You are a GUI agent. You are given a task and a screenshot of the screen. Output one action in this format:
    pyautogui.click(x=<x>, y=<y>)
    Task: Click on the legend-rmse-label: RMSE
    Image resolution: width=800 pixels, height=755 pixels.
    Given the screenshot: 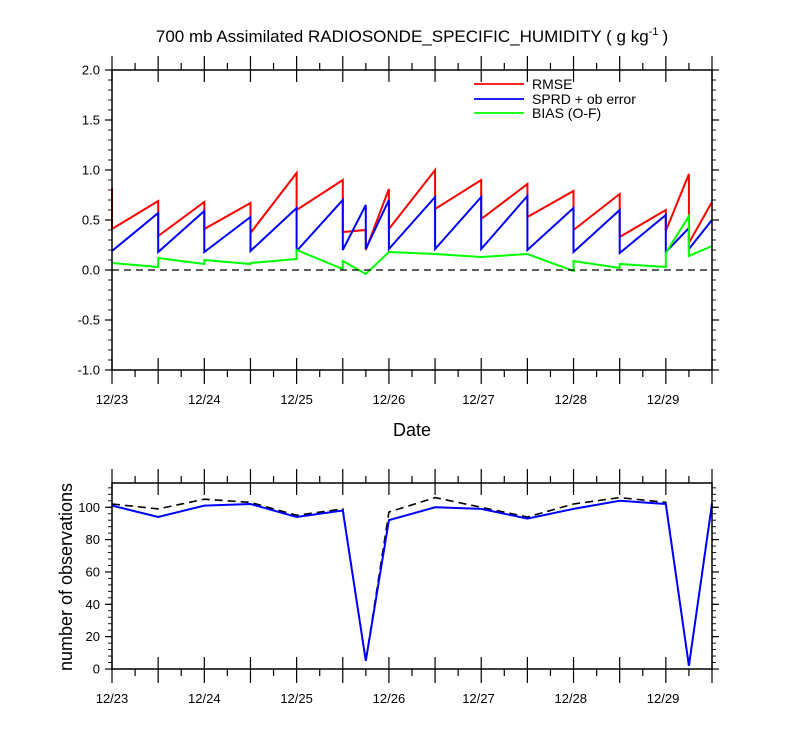 What is the action you would take?
    pyautogui.click(x=552, y=84)
    